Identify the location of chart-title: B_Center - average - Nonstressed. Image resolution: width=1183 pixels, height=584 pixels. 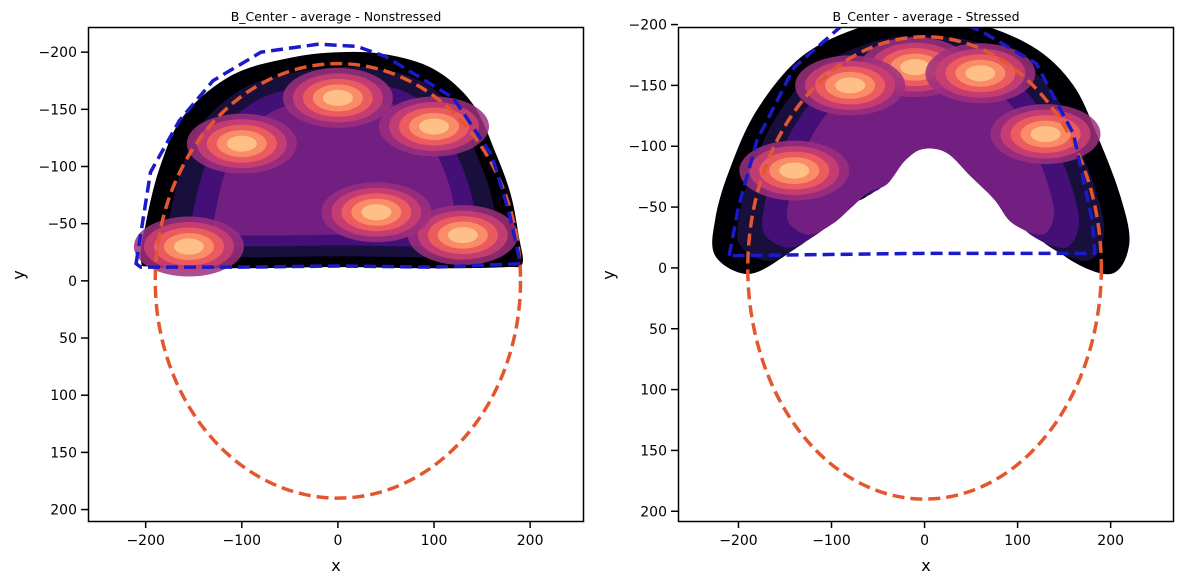
(336, 16).